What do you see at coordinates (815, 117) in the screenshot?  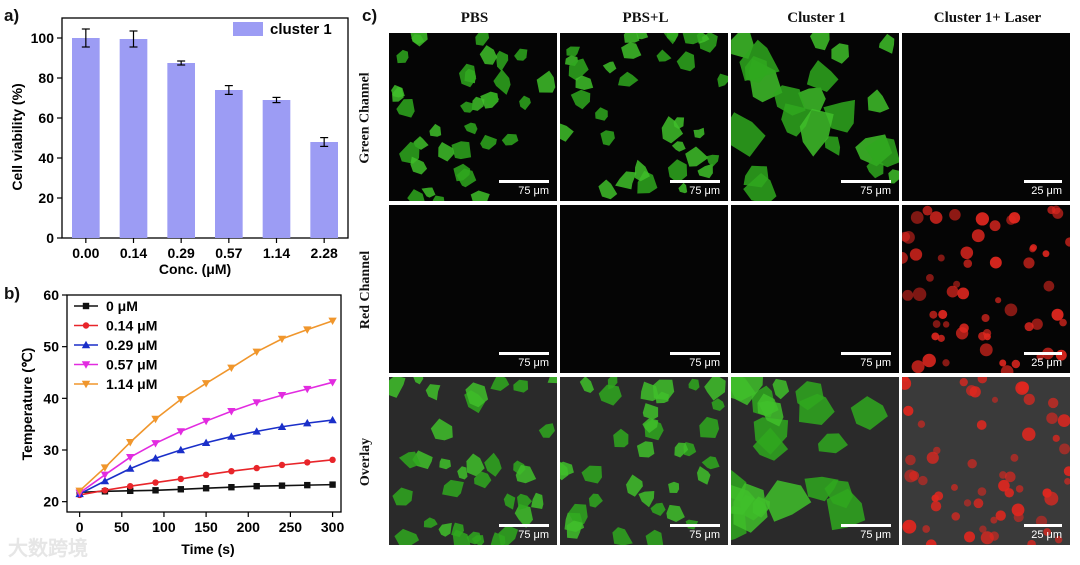 I see `micrograph-green-channel-3: 75 μm` at bounding box center [815, 117].